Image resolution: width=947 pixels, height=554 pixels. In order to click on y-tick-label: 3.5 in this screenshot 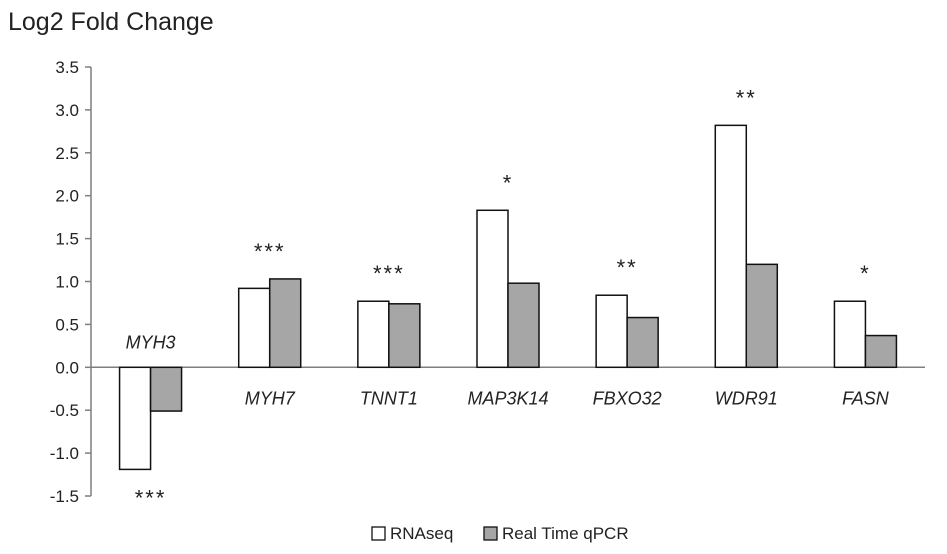, I will do `click(67, 67)`.